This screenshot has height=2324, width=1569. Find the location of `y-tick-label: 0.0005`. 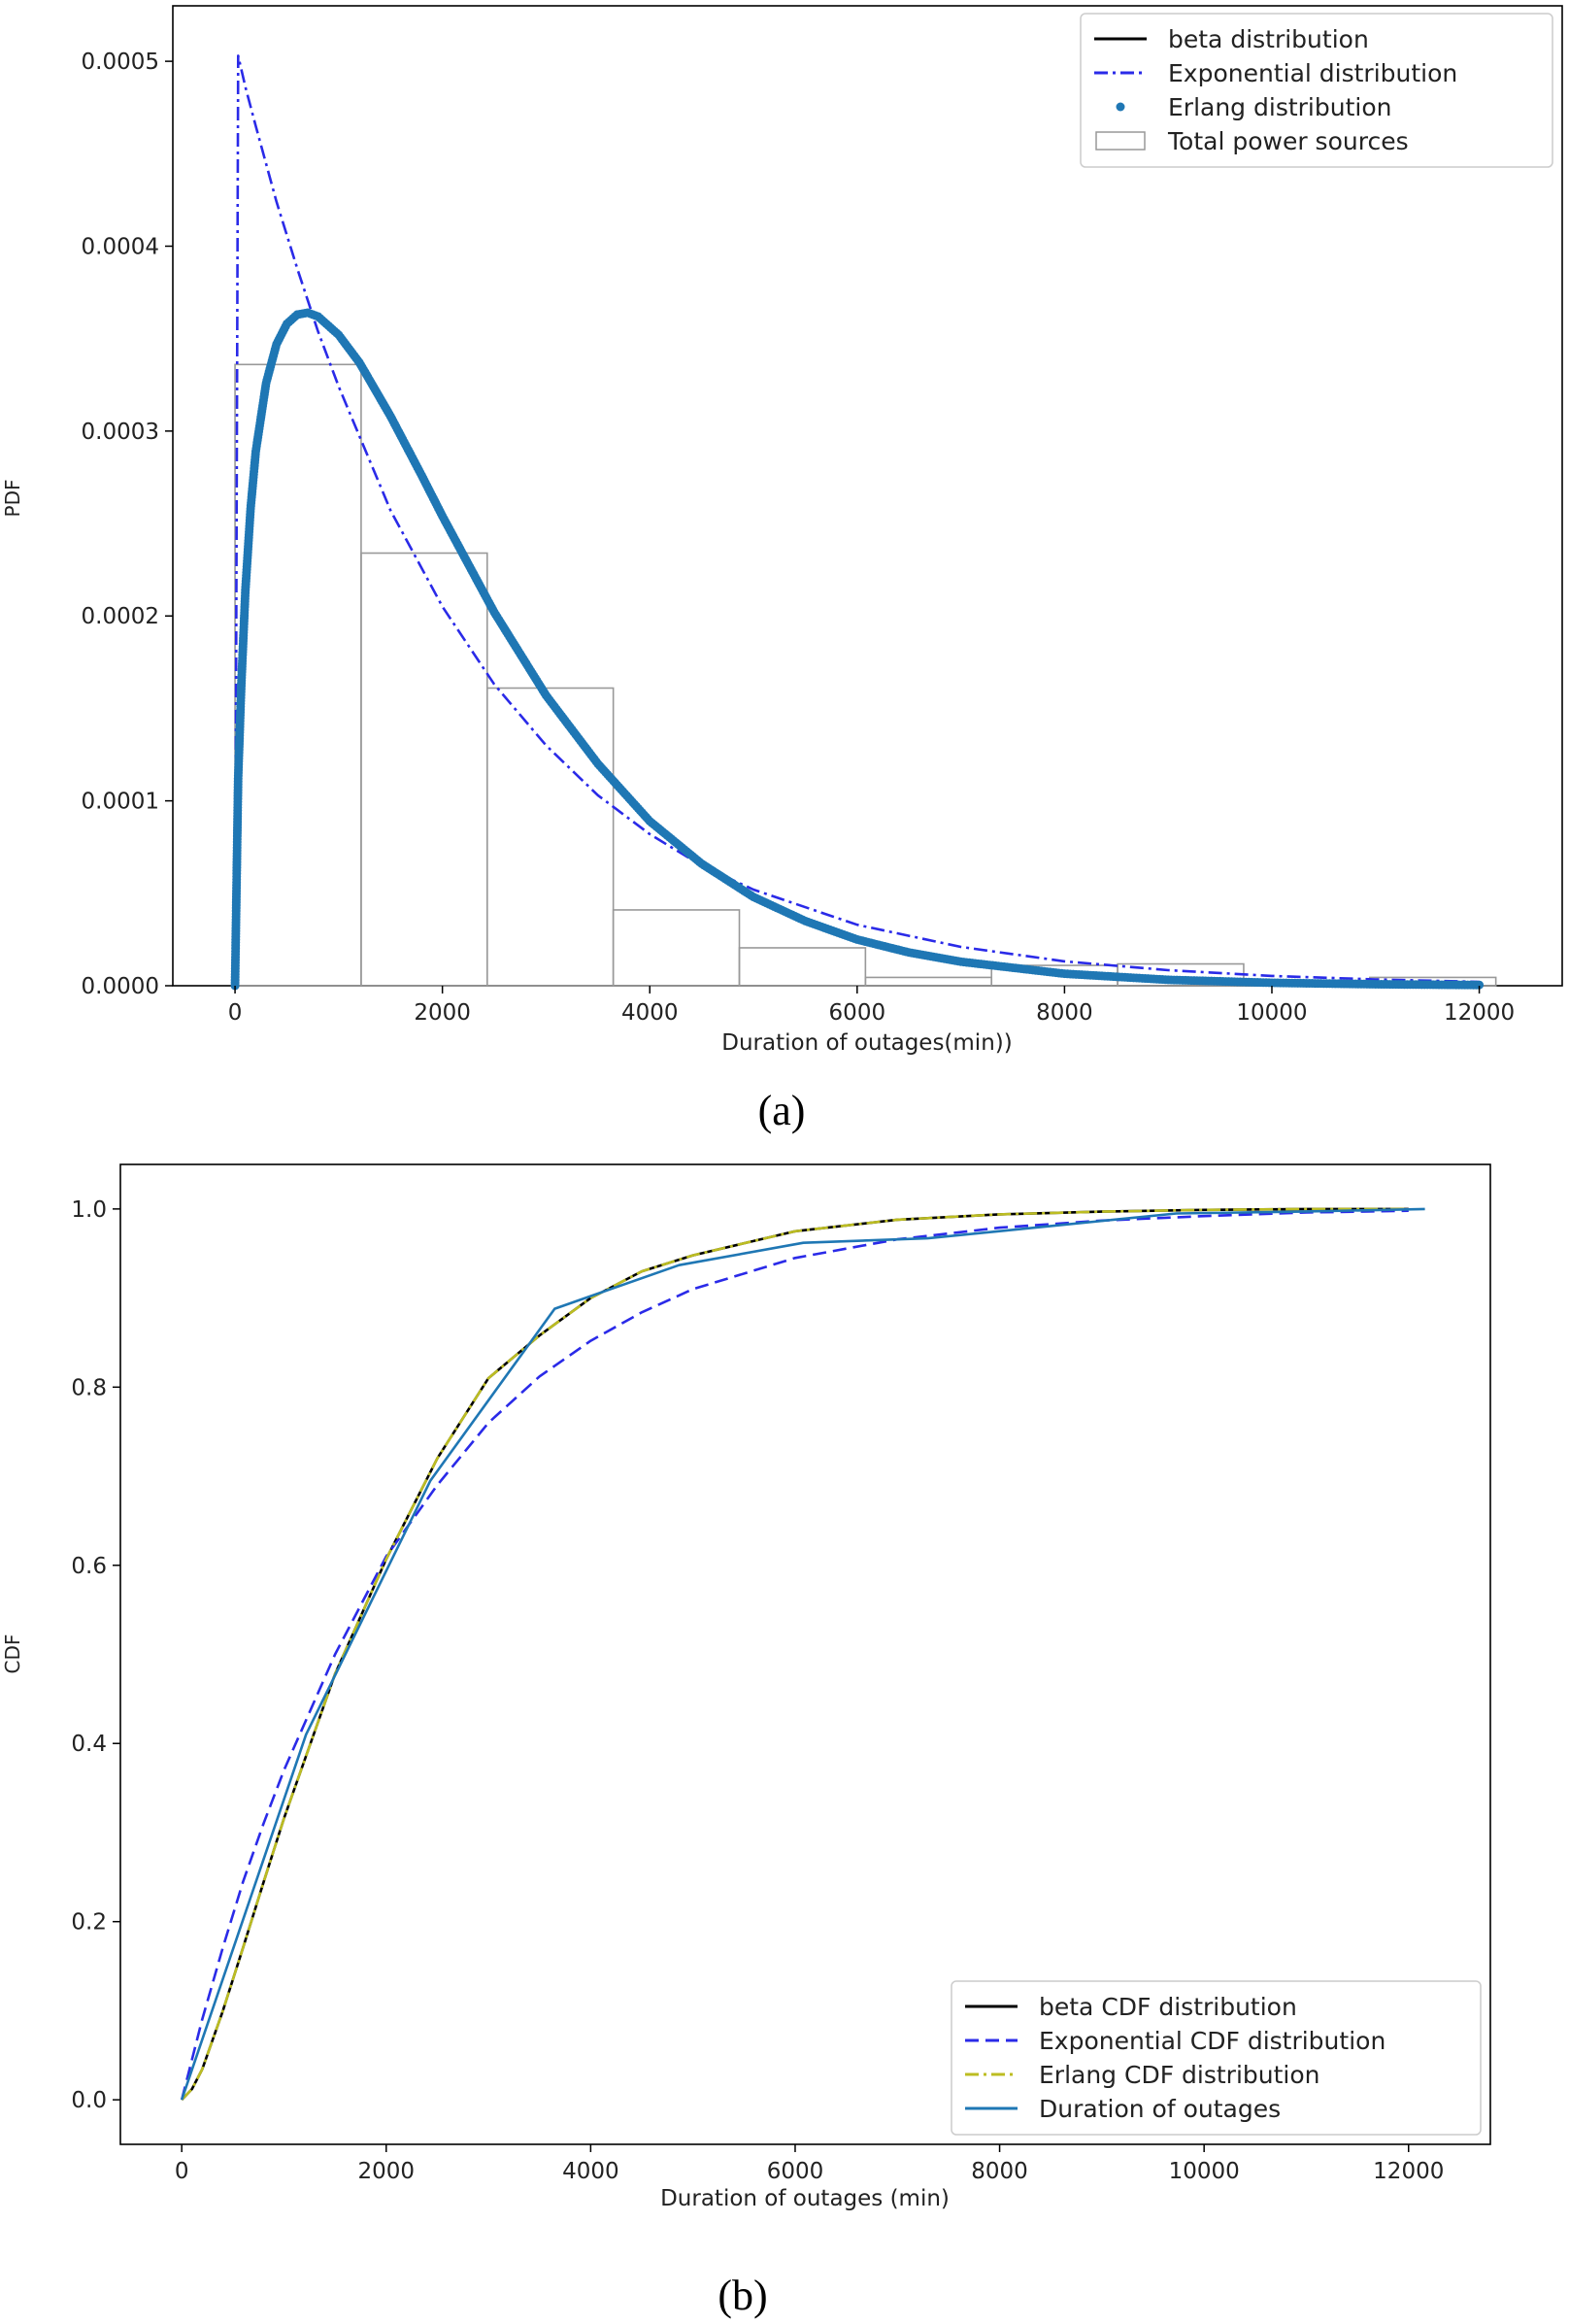

y-tick-label: 0.0005 is located at coordinates (120, 62).